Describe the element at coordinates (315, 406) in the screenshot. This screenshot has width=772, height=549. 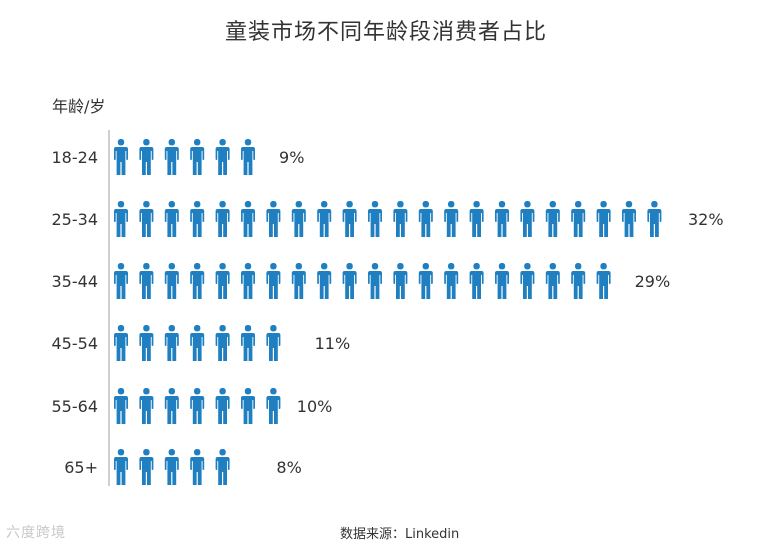
I see `value-label: 10%` at that location.